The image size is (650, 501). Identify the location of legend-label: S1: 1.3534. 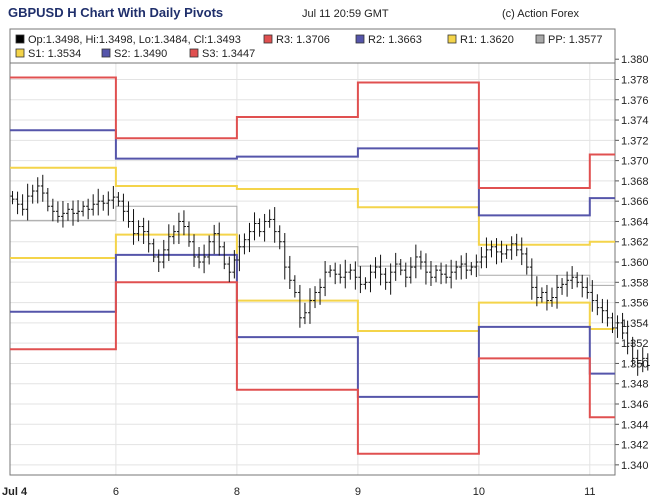
(54, 54).